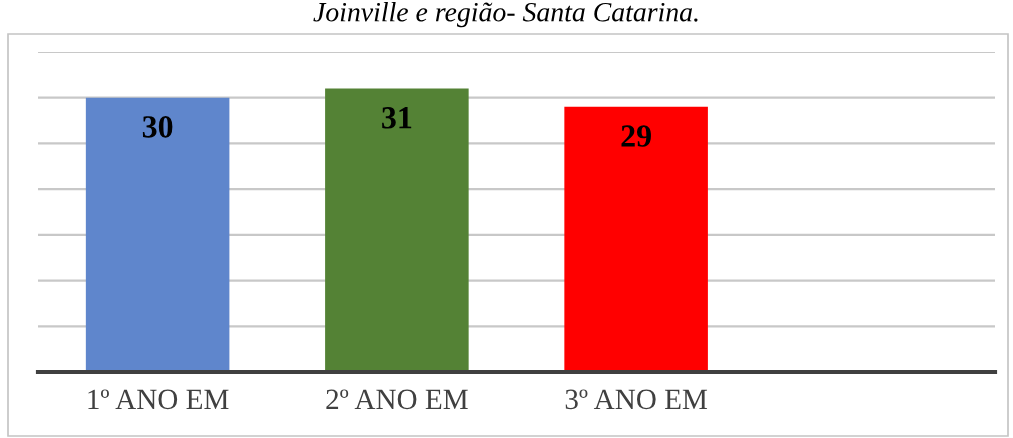 This screenshot has height=438, width=1013. I want to click on x-tick-label: 1º ANO EM, so click(158, 399).